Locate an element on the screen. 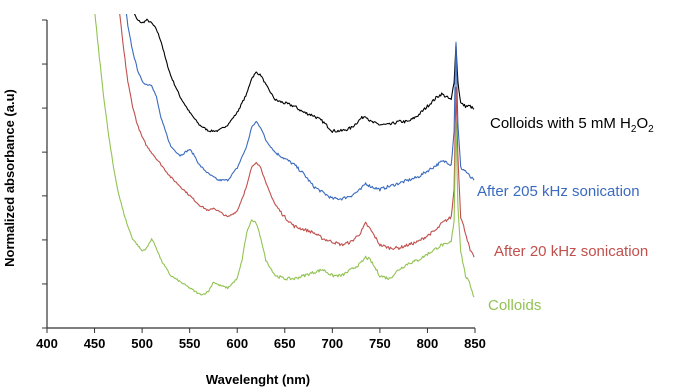 The height and width of the screenshot is (387, 676). x-tick-label: 650 is located at coordinates (285, 343).